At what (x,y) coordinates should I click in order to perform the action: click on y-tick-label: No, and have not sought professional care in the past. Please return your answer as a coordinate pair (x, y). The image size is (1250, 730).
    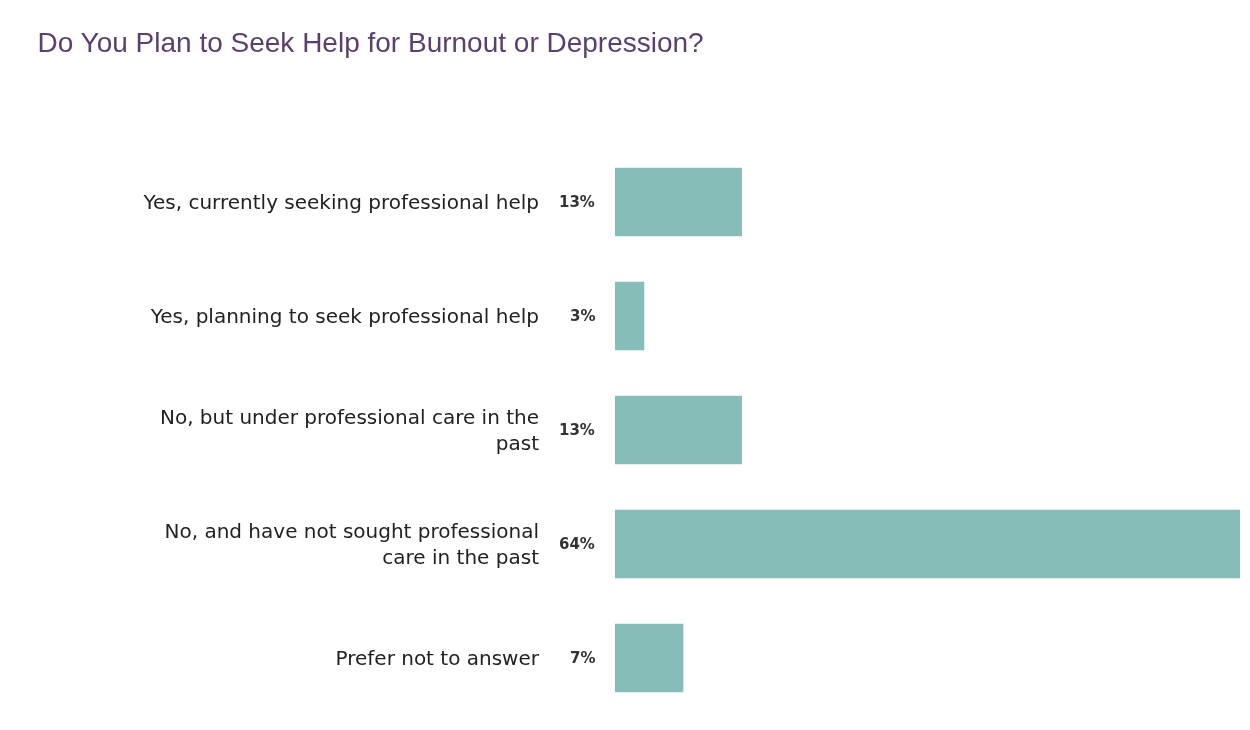
    Looking at the image, I should click on (352, 544).